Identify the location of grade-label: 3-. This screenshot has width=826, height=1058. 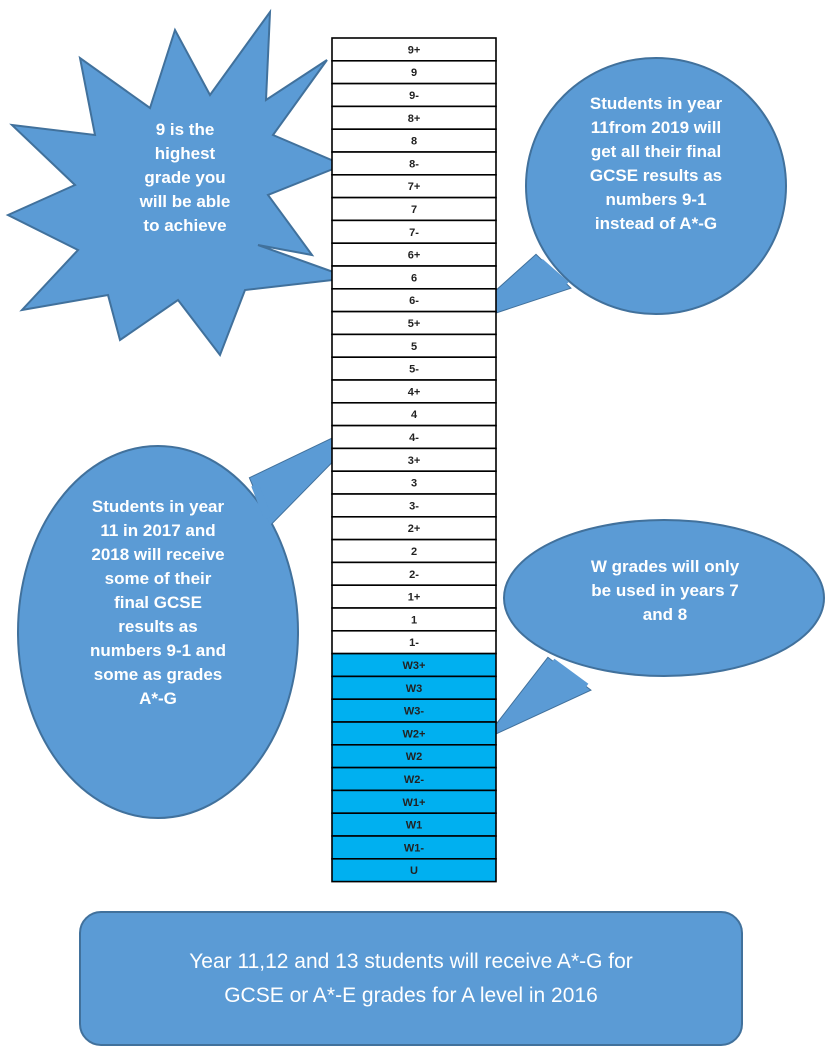
(414, 506).